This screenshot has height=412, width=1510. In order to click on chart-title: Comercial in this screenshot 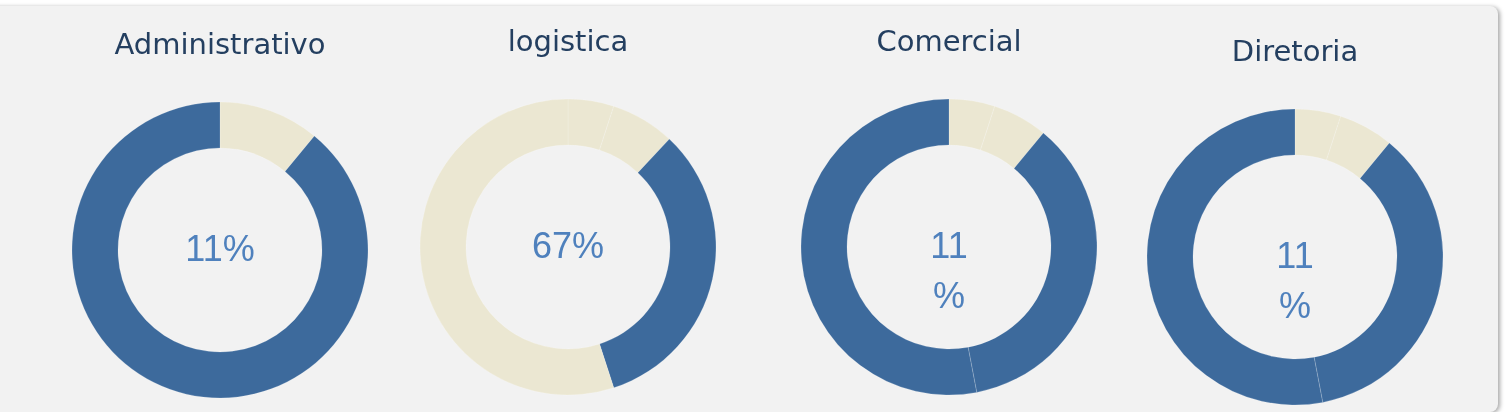, I will do `click(949, 41)`.